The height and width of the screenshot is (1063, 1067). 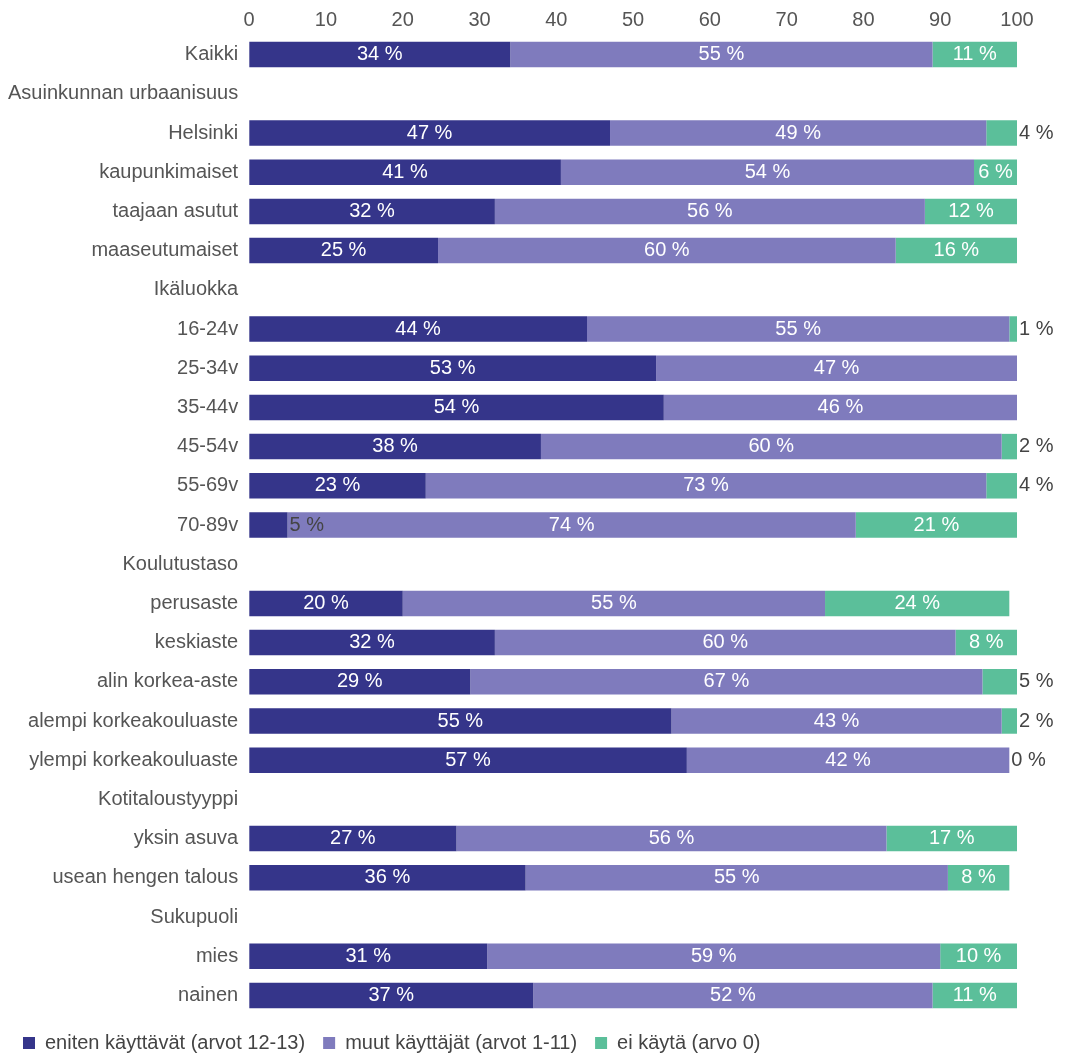 I want to click on x-tick-label: 30, so click(x=479, y=18).